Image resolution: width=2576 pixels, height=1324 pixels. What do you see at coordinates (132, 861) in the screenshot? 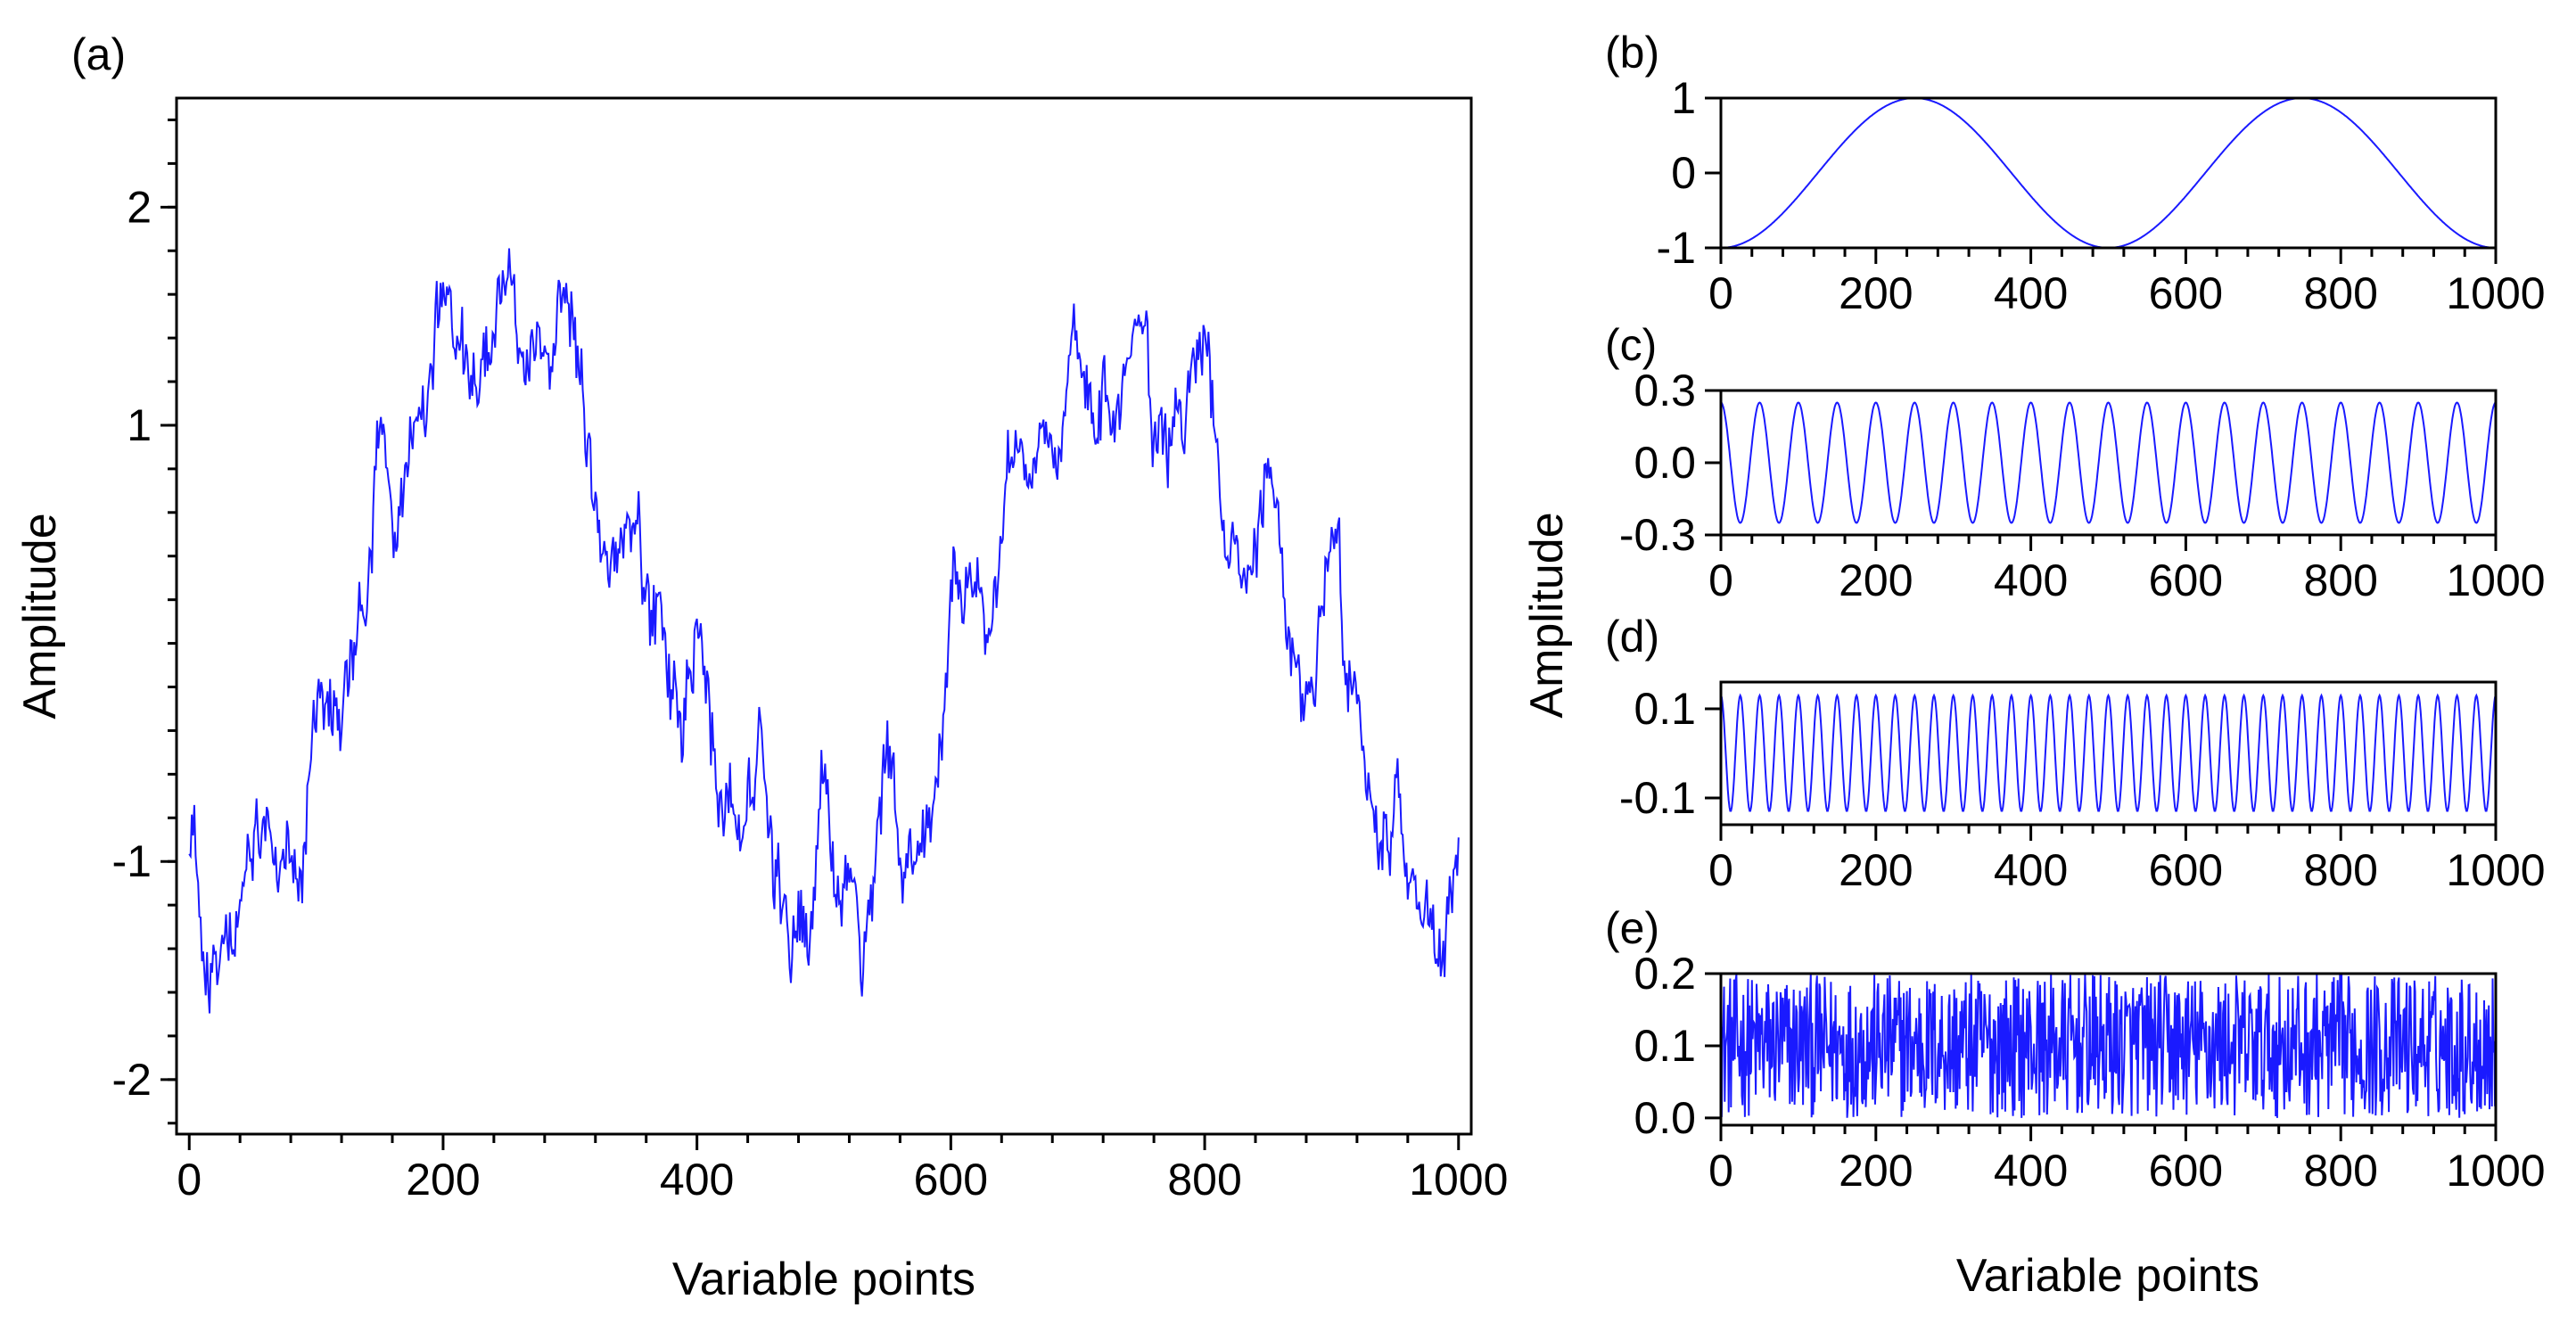
I see `y-tick-label-a: -1` at bounding box center [132, 861].